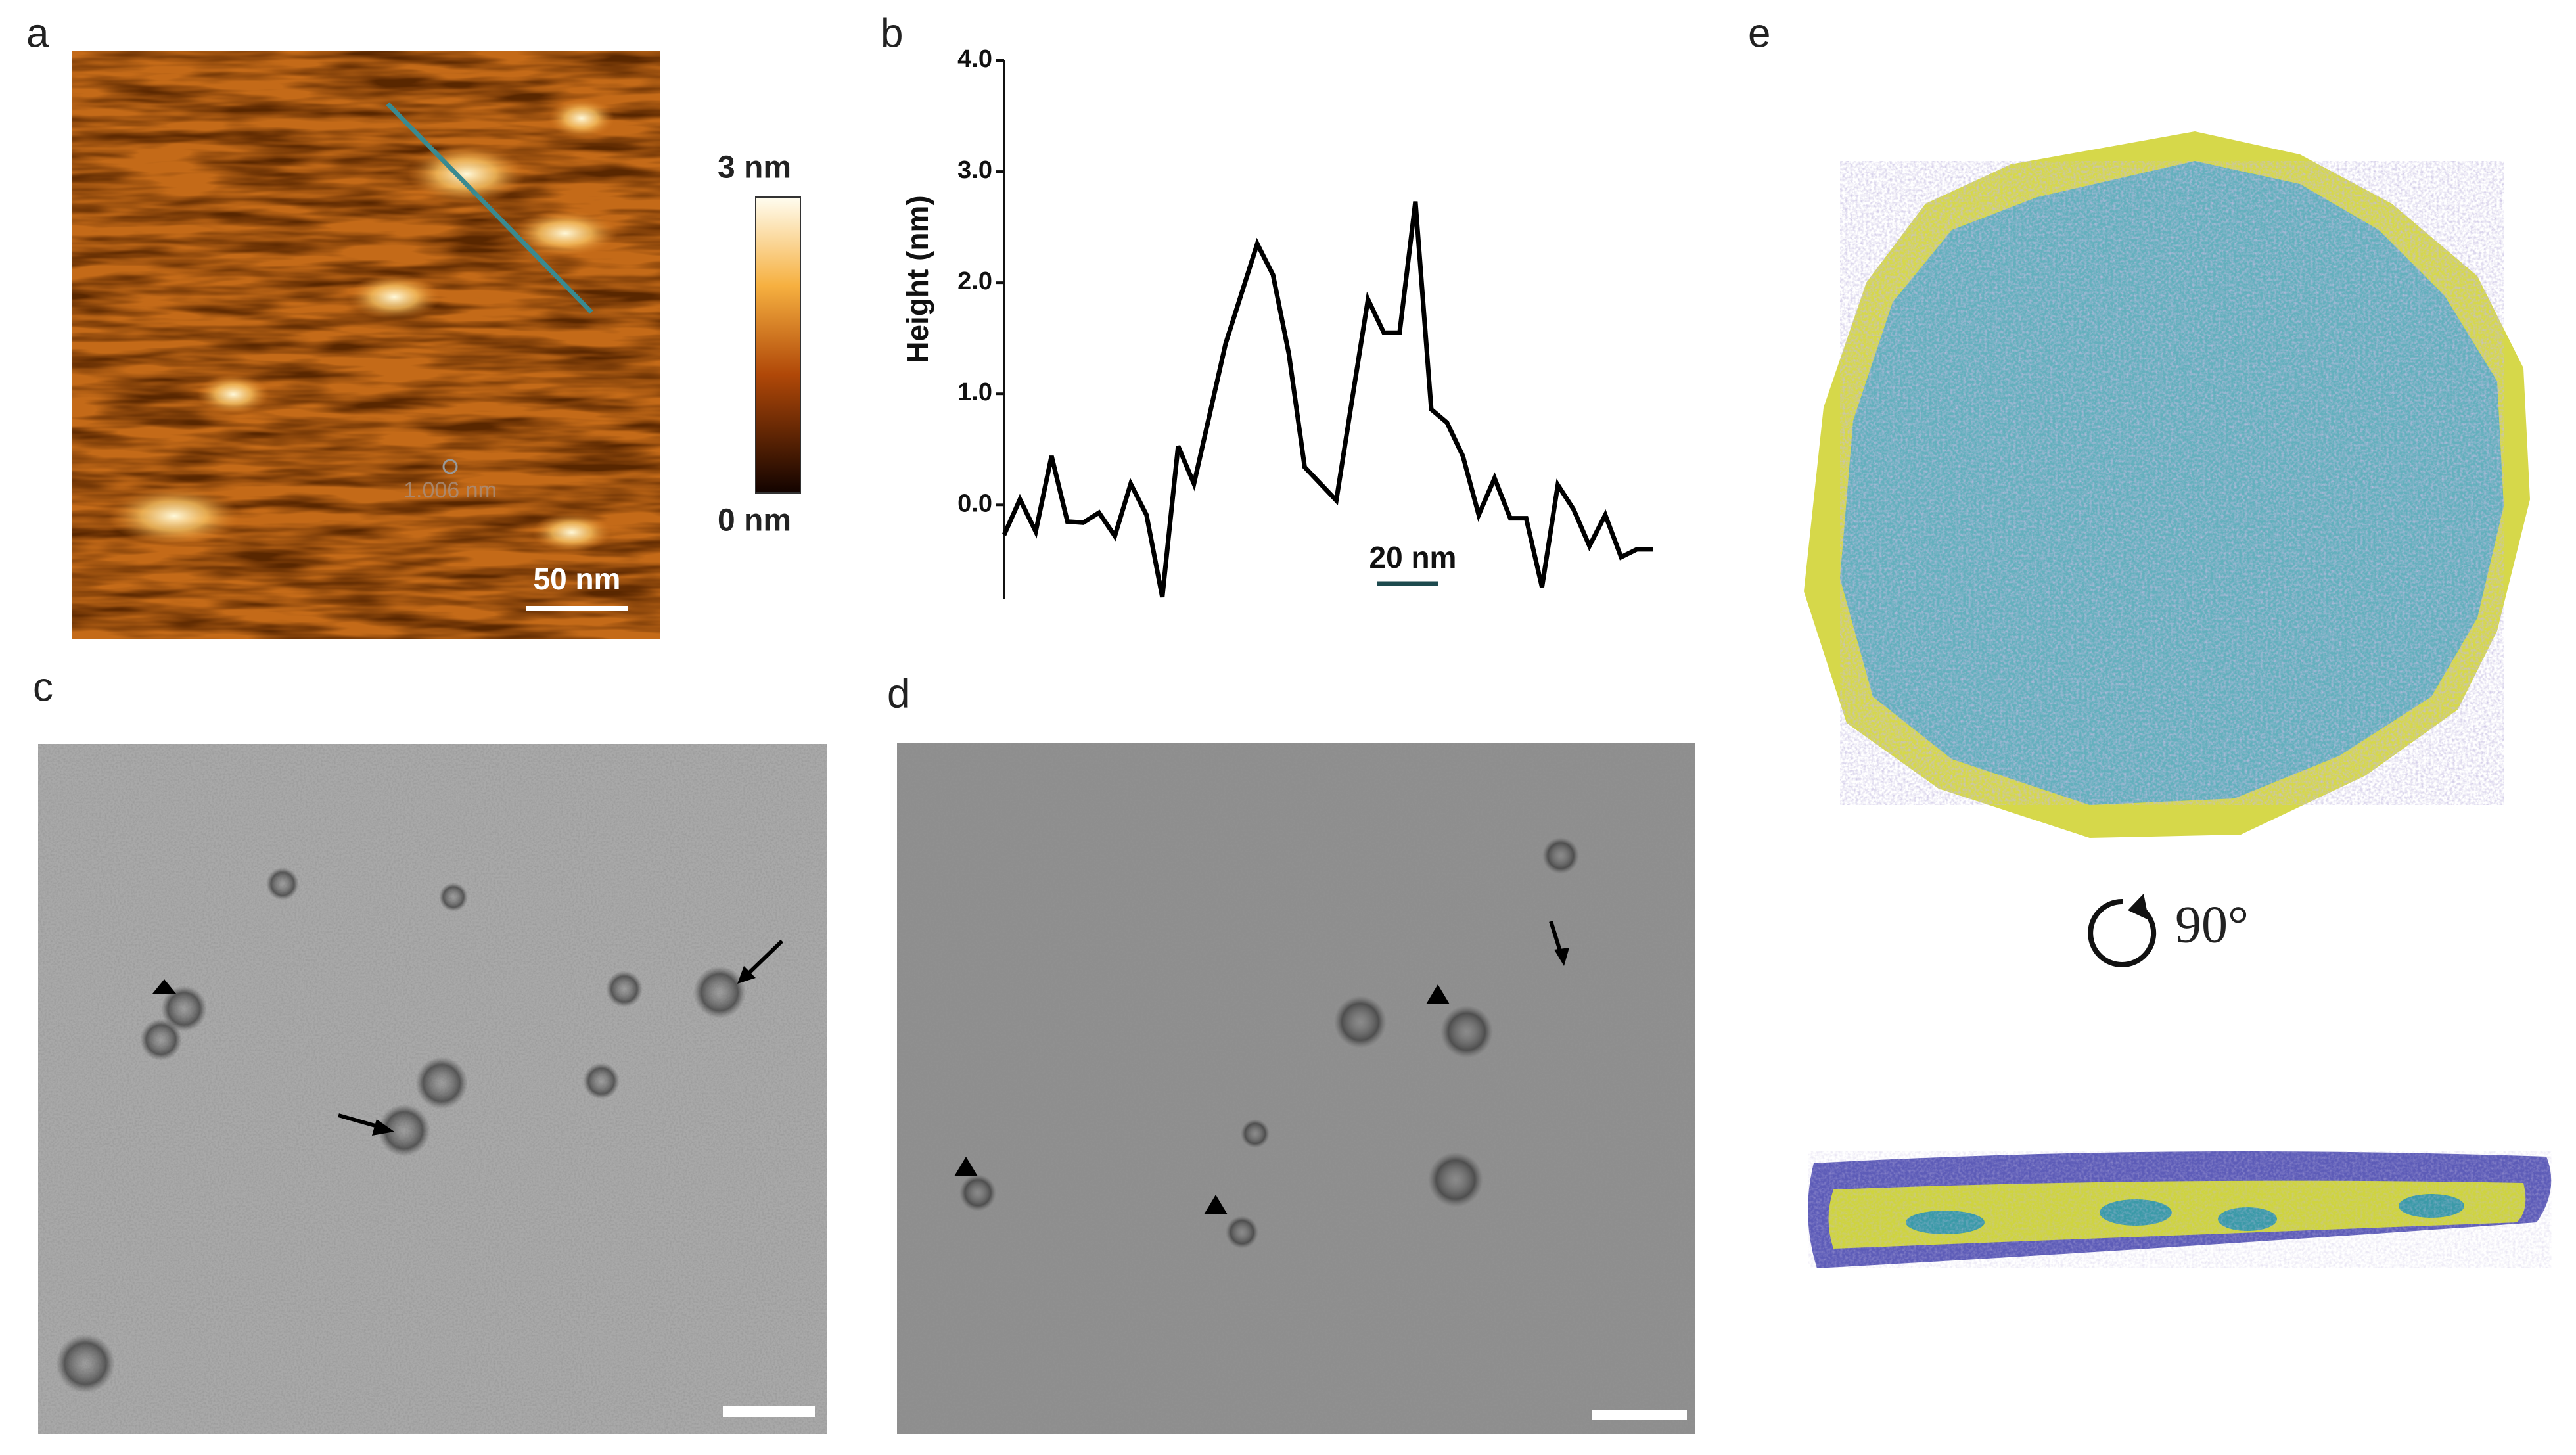  What do you see at coordinates (363, 325) in the screenshot?
I see `afm-features` at bounding box center [363, 325].